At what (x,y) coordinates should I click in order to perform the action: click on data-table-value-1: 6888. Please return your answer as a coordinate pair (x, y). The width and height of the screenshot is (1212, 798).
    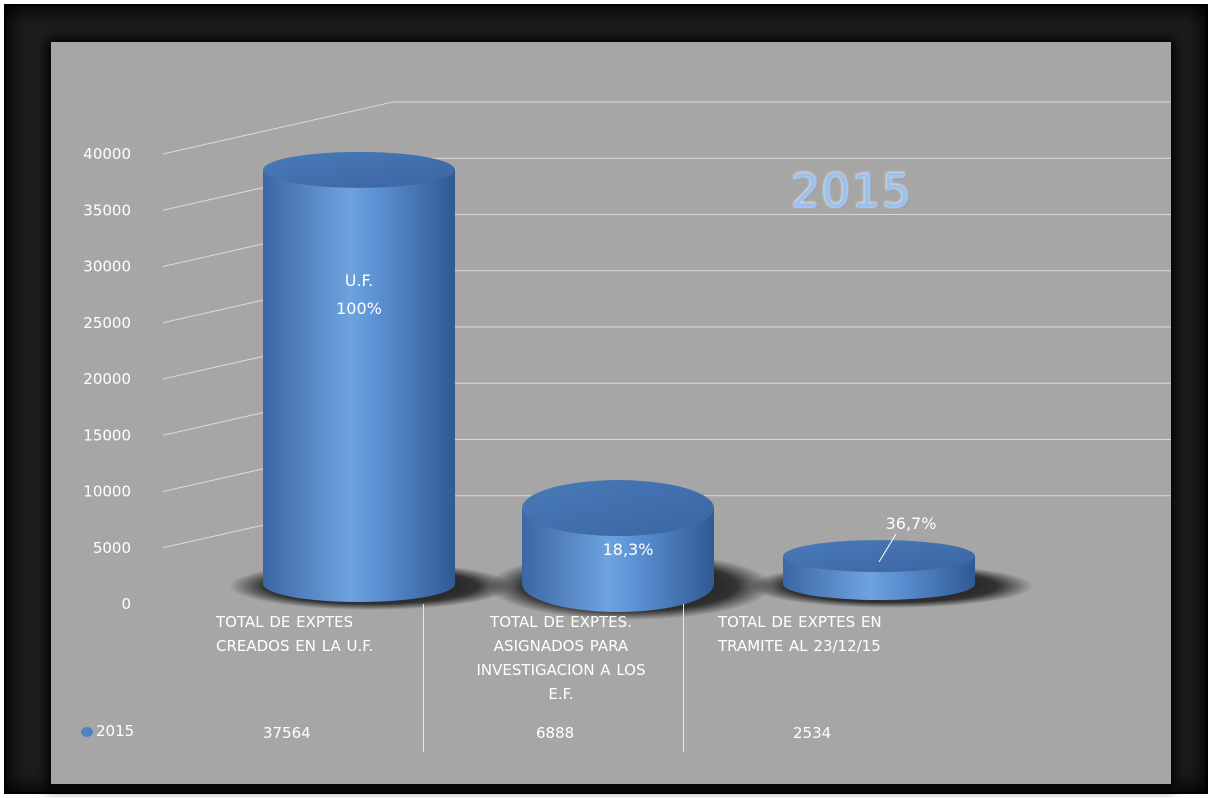
    Looking at the image, I should click on (555, 733).